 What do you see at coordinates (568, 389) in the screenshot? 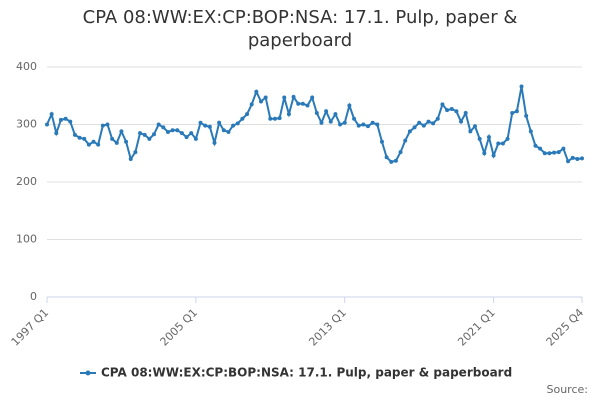
I see `source: Source:` at bounding box center [568, 389].